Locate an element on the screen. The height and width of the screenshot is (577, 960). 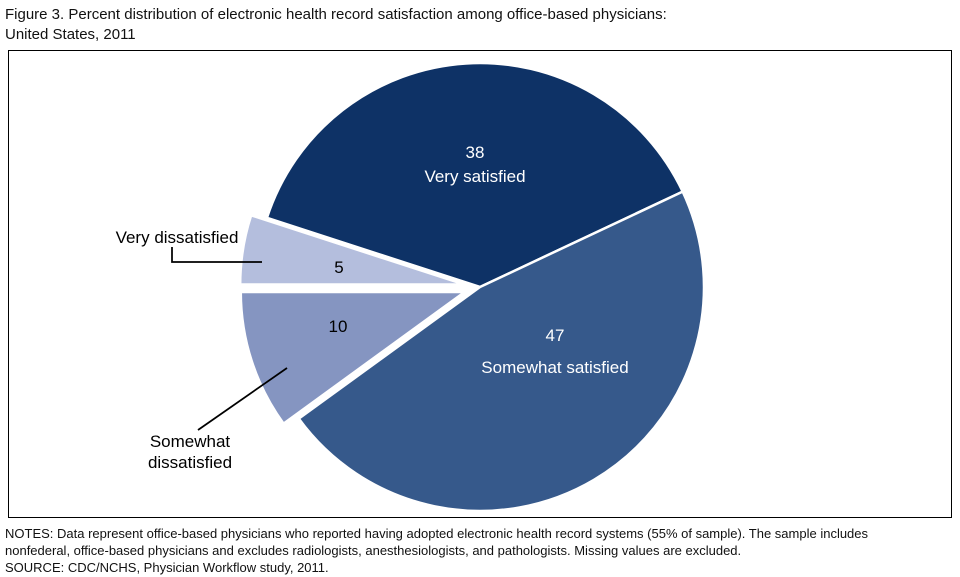
pie-value-very-dissatisfied: 5 is located at coordinates (338, 267).